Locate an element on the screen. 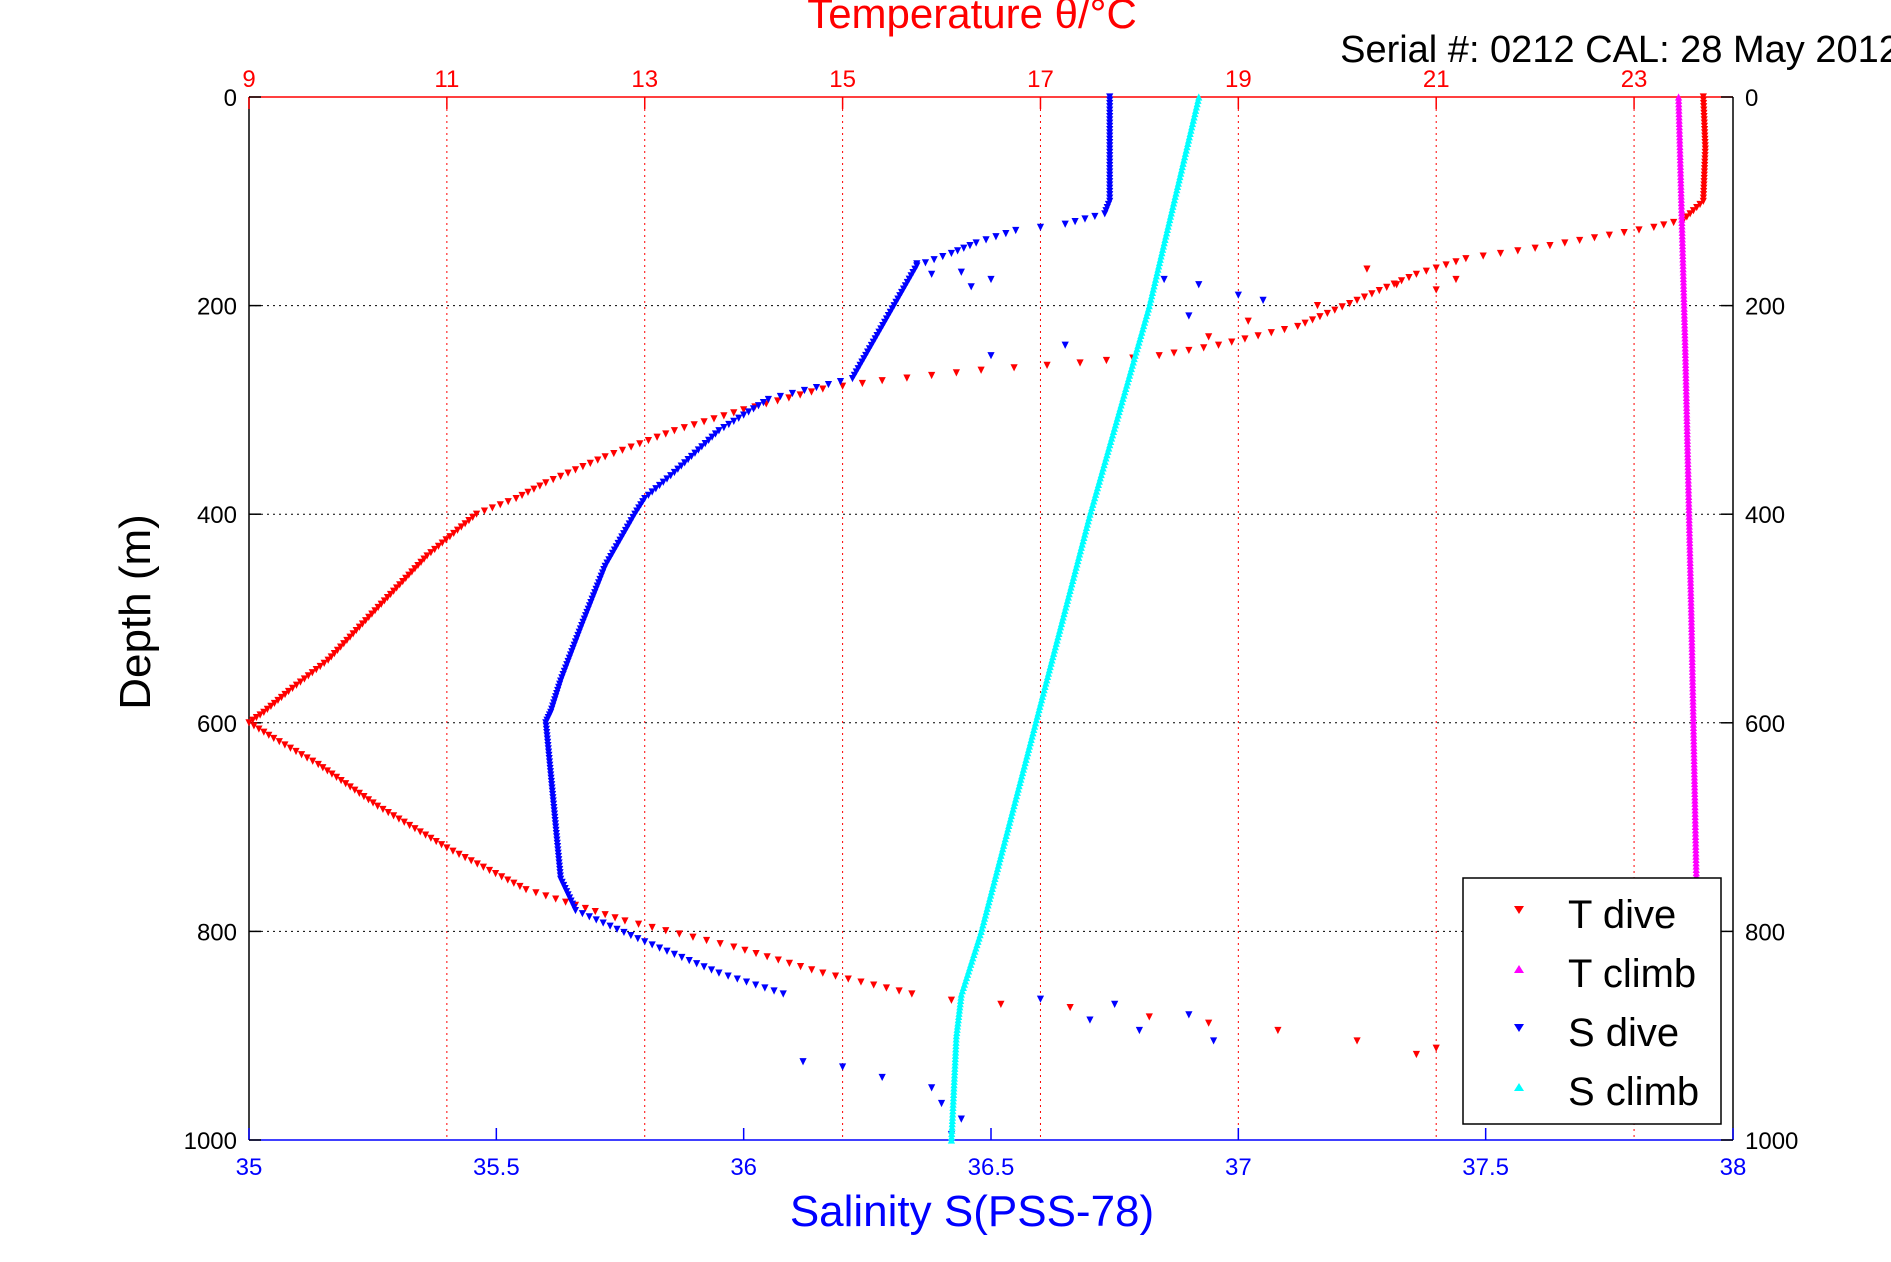 Image resolution: width=1891 pixels, height=1262 pixels. legend-box is located at coordinates (1592, 1001).